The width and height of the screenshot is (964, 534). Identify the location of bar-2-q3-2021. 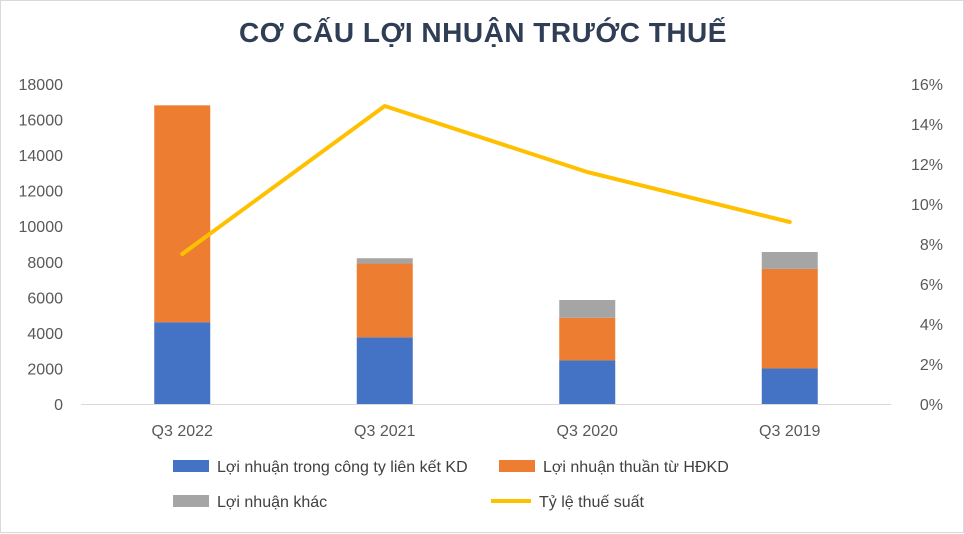
(384, 300).